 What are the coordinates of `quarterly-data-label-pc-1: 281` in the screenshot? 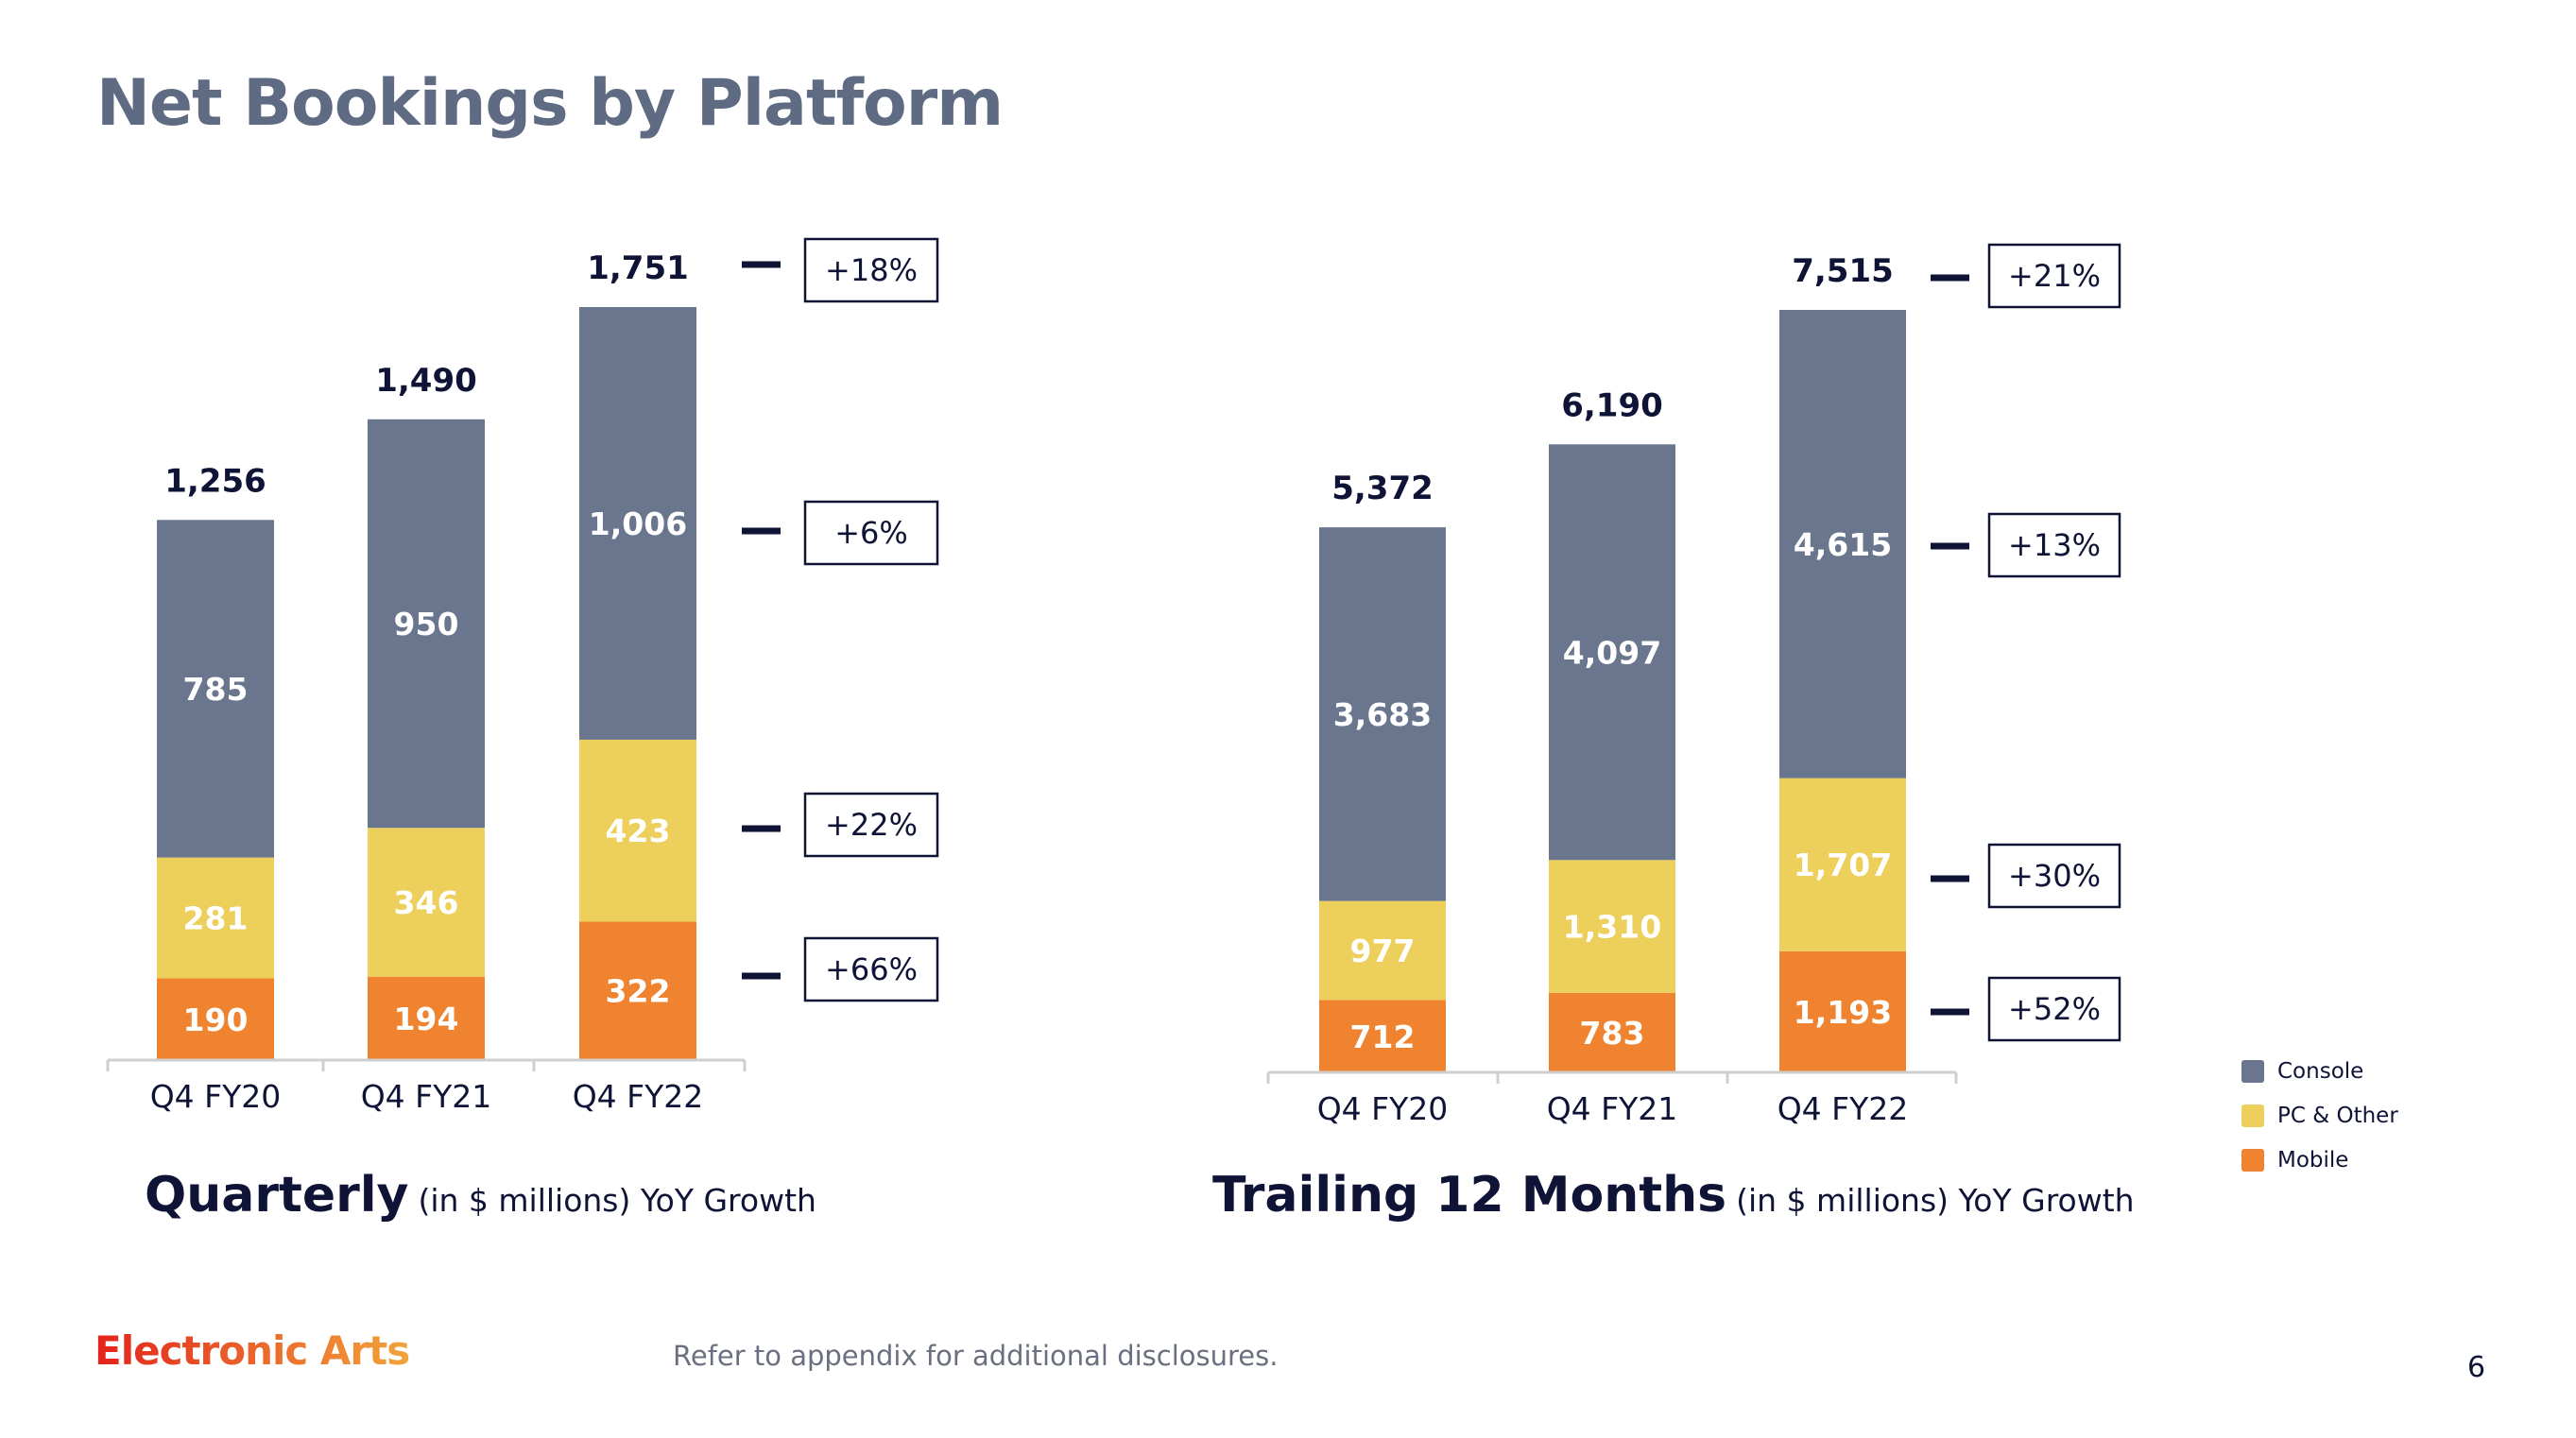 It's located at (216, 918).